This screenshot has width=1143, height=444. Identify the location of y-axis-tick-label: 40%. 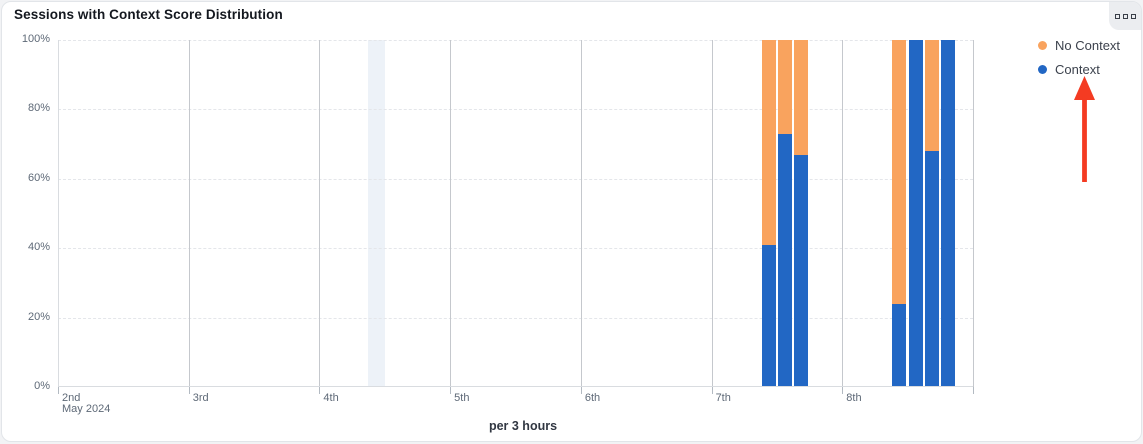
(38, 247).